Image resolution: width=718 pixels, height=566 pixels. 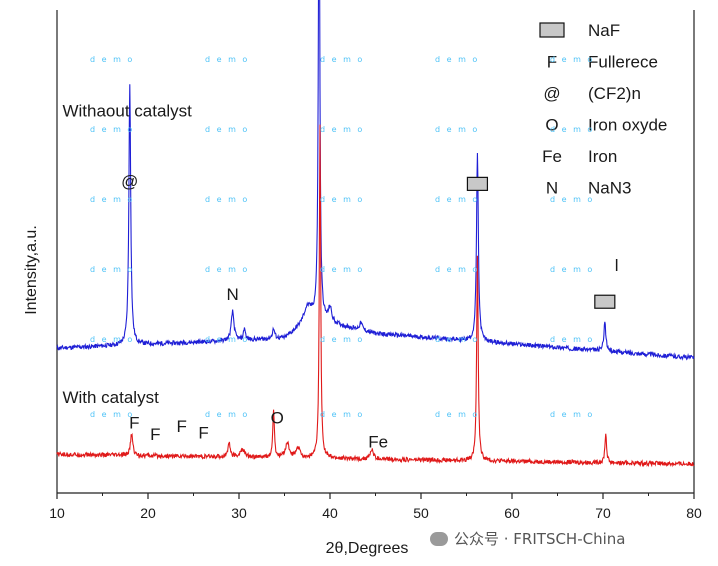 I want to click on y-axis-label: Intensity,a.u., so click(x=31, y=270).